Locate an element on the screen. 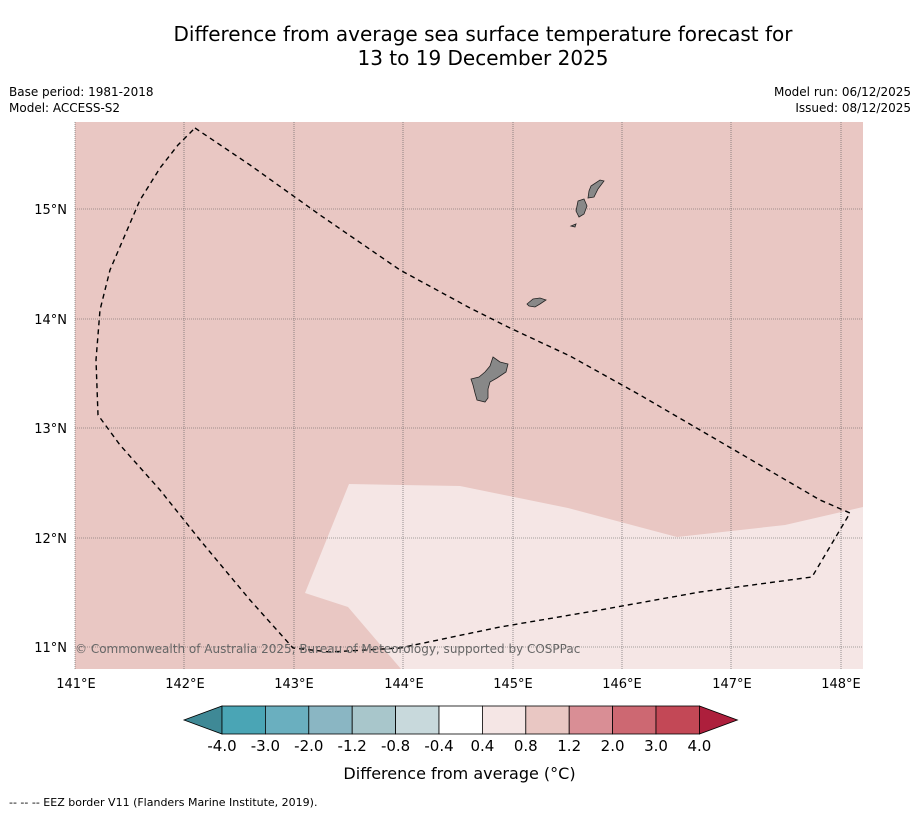 The image size is (919, 816). colorbar-tick-label: 3.0 is located at coordinates (656, 746).